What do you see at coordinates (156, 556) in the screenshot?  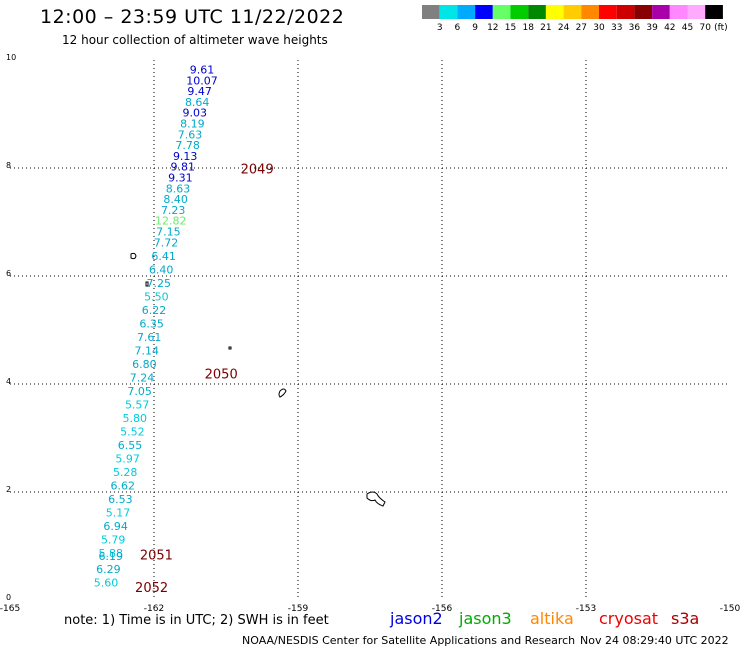 I see `track-label: 2051` at bounding box center [156, 556].